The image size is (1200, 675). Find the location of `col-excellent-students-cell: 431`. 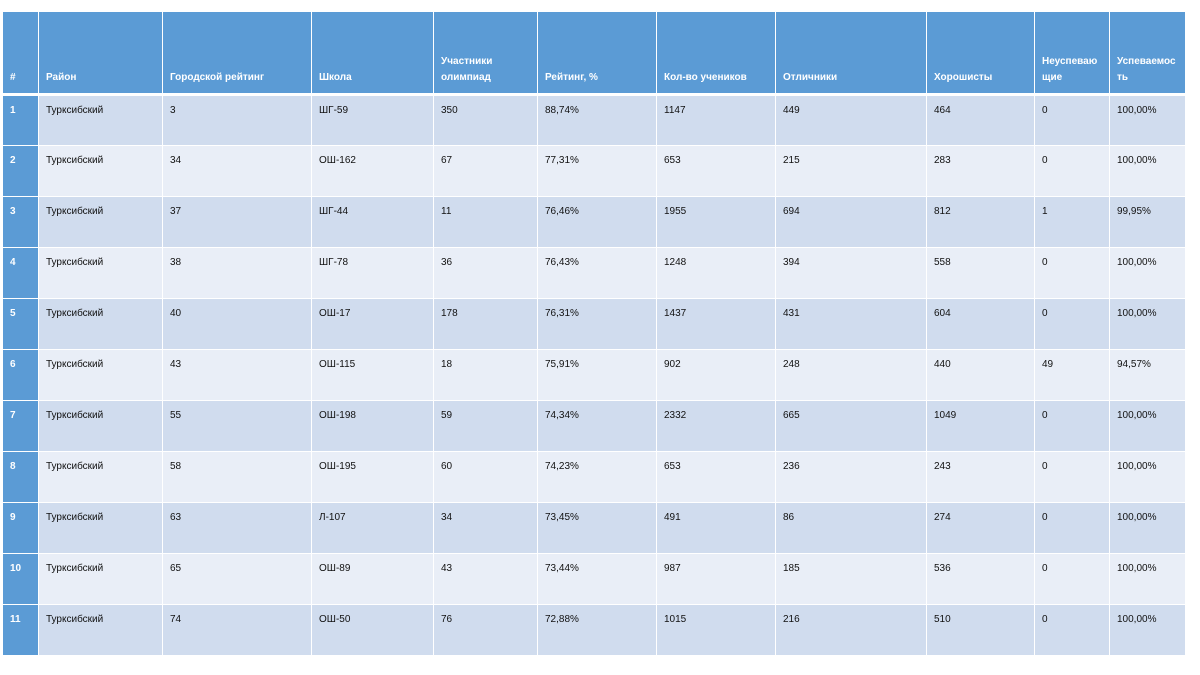

col-excellent-students-cell: 431 is located at coordinates (851, 324).